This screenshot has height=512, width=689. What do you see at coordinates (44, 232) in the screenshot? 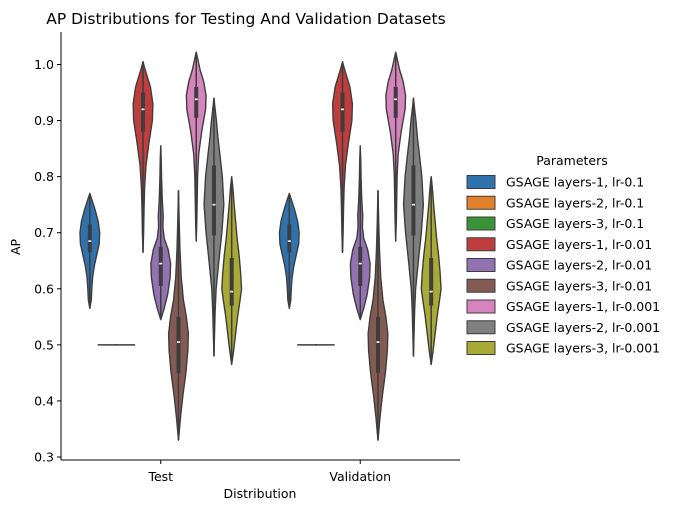
I see `y-tick-label: 0.7` at bounding box center [44, 232].